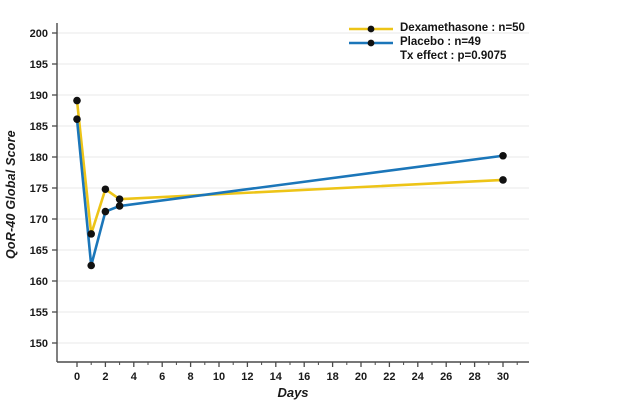 The height and width of the screenshot is (407, 636). I want to click on legend-swatch-dexamethasone-icon, so click(371, 28).